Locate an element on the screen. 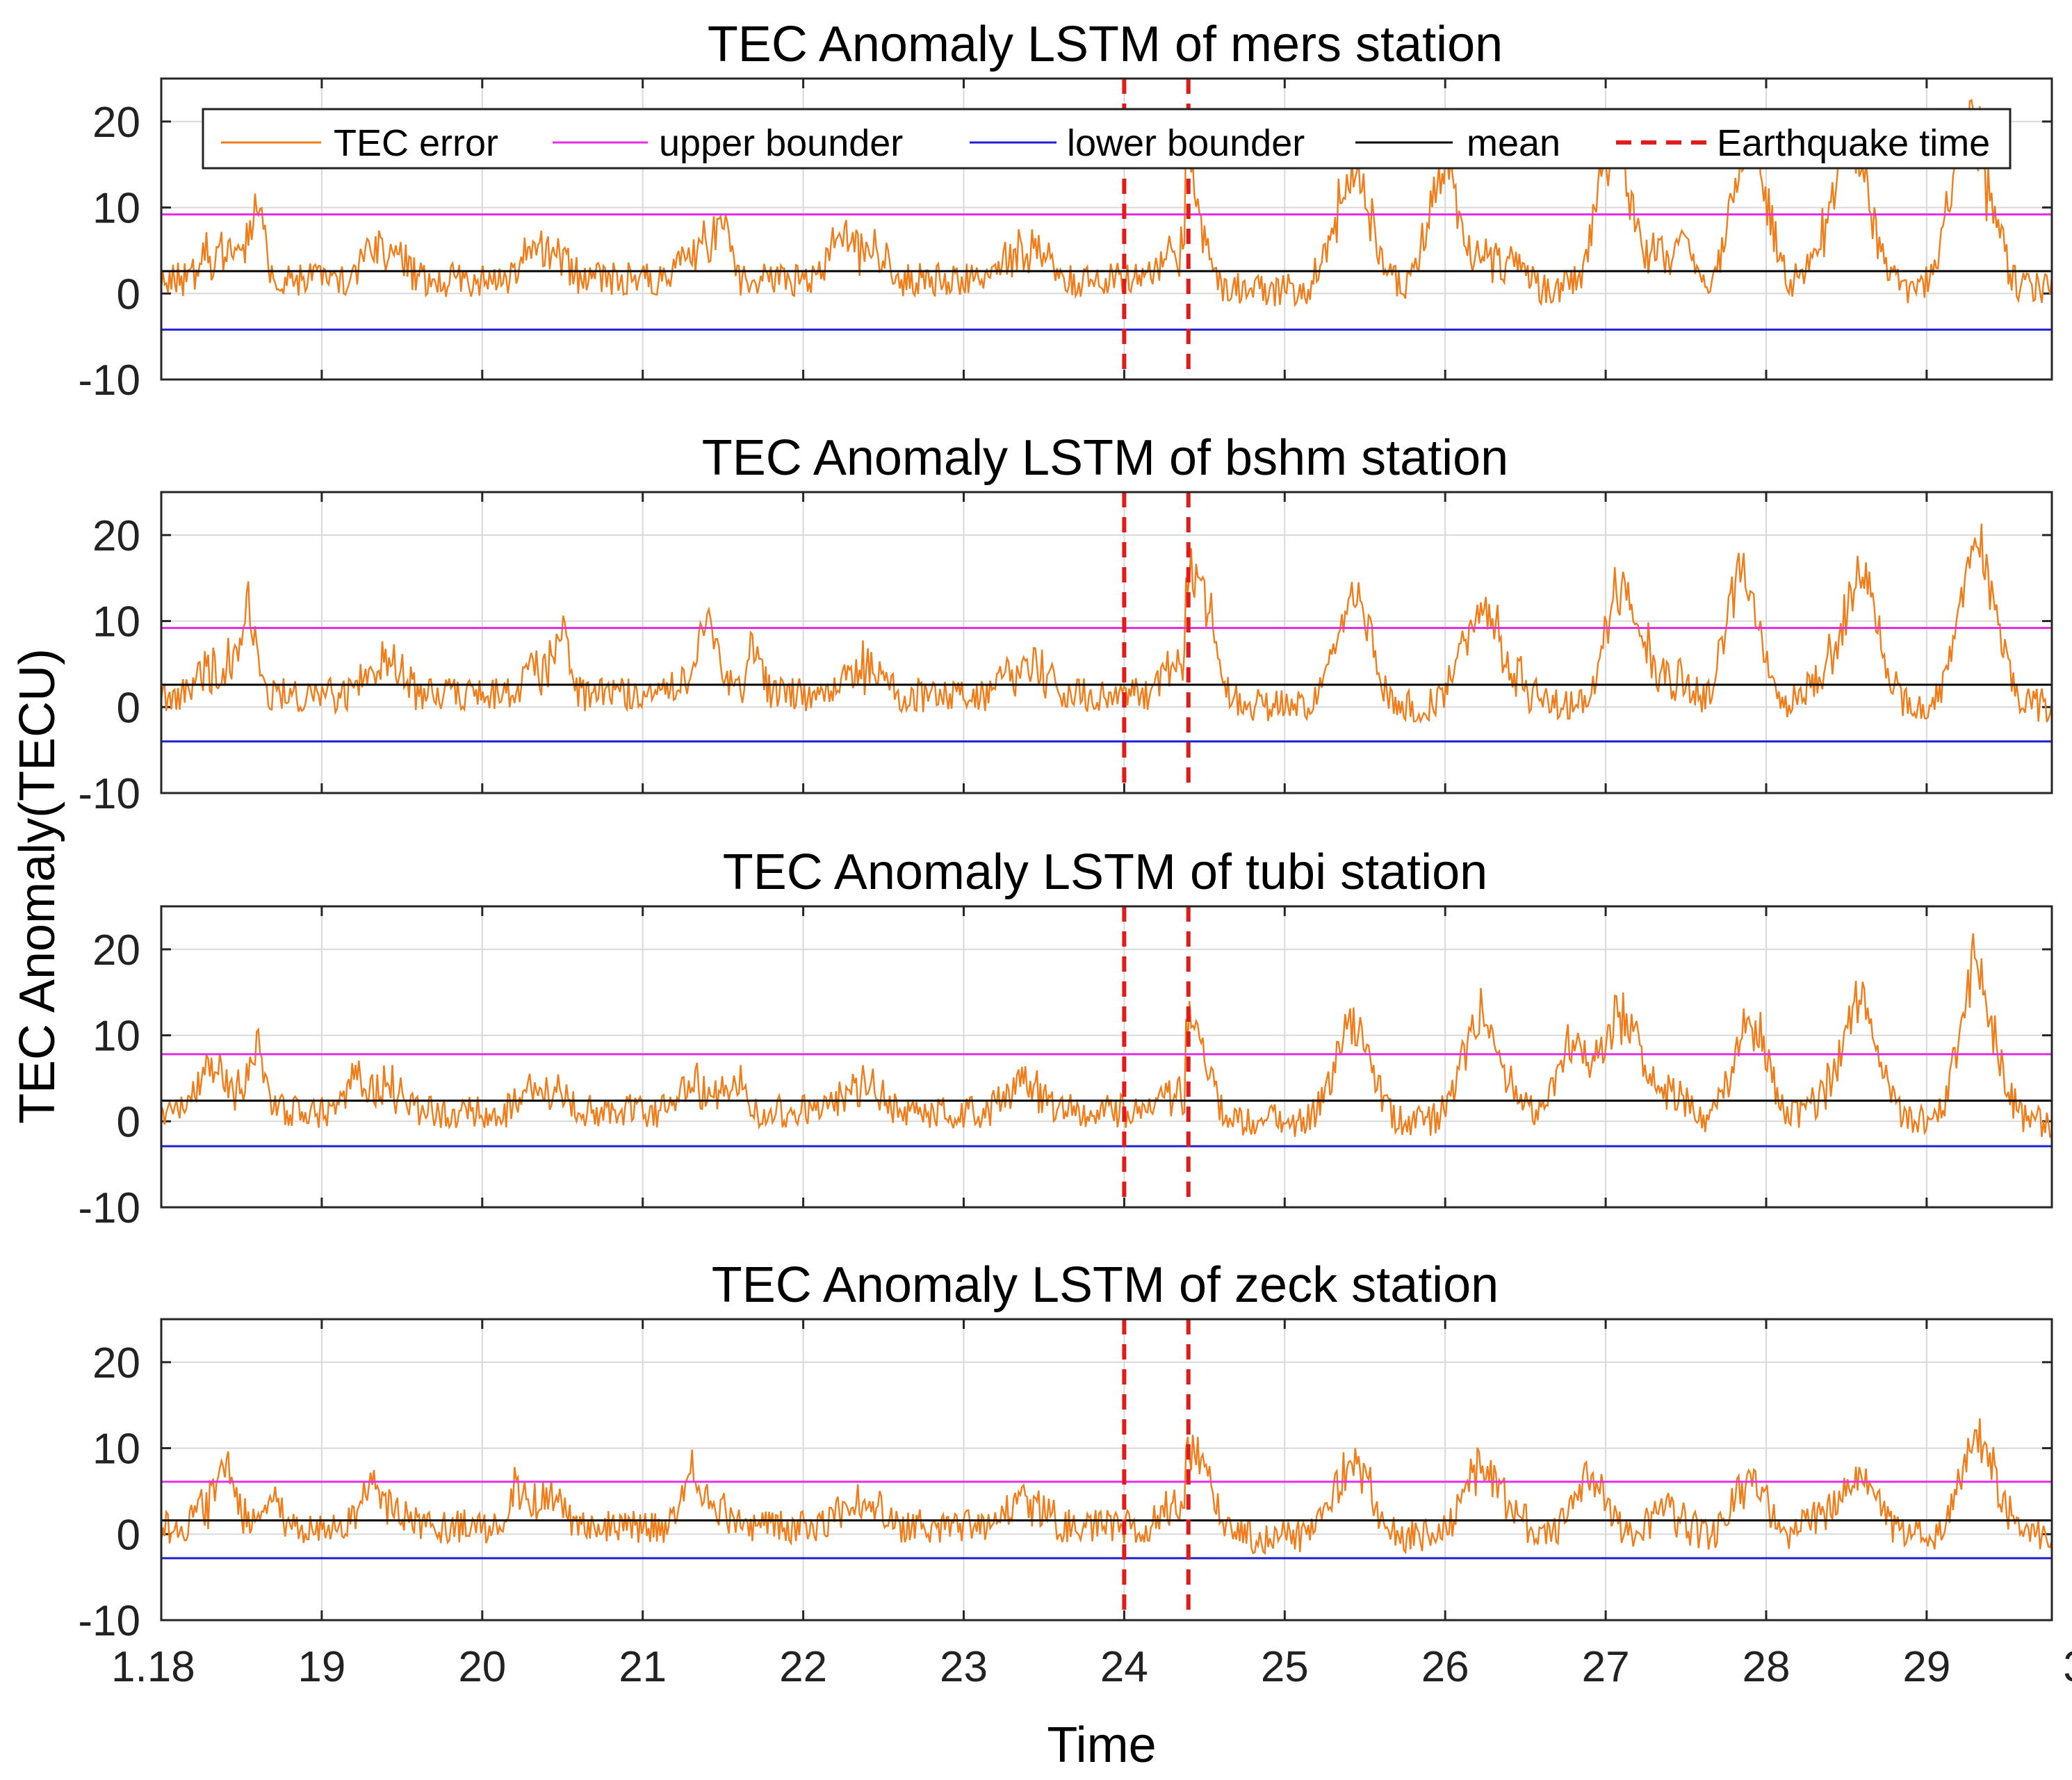 The height and width of the screenshot is (1780, 2072). x-tick-label: 30 is located at coordinates (2067, 1667).